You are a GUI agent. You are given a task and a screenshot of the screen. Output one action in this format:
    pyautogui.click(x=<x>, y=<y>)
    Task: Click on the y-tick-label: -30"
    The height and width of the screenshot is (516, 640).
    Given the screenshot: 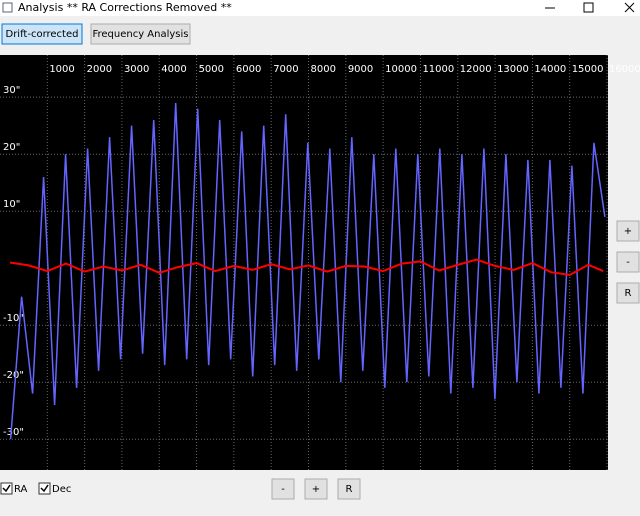 What is the action you would take?
    pyautogui.click(x=13, y=432)
    